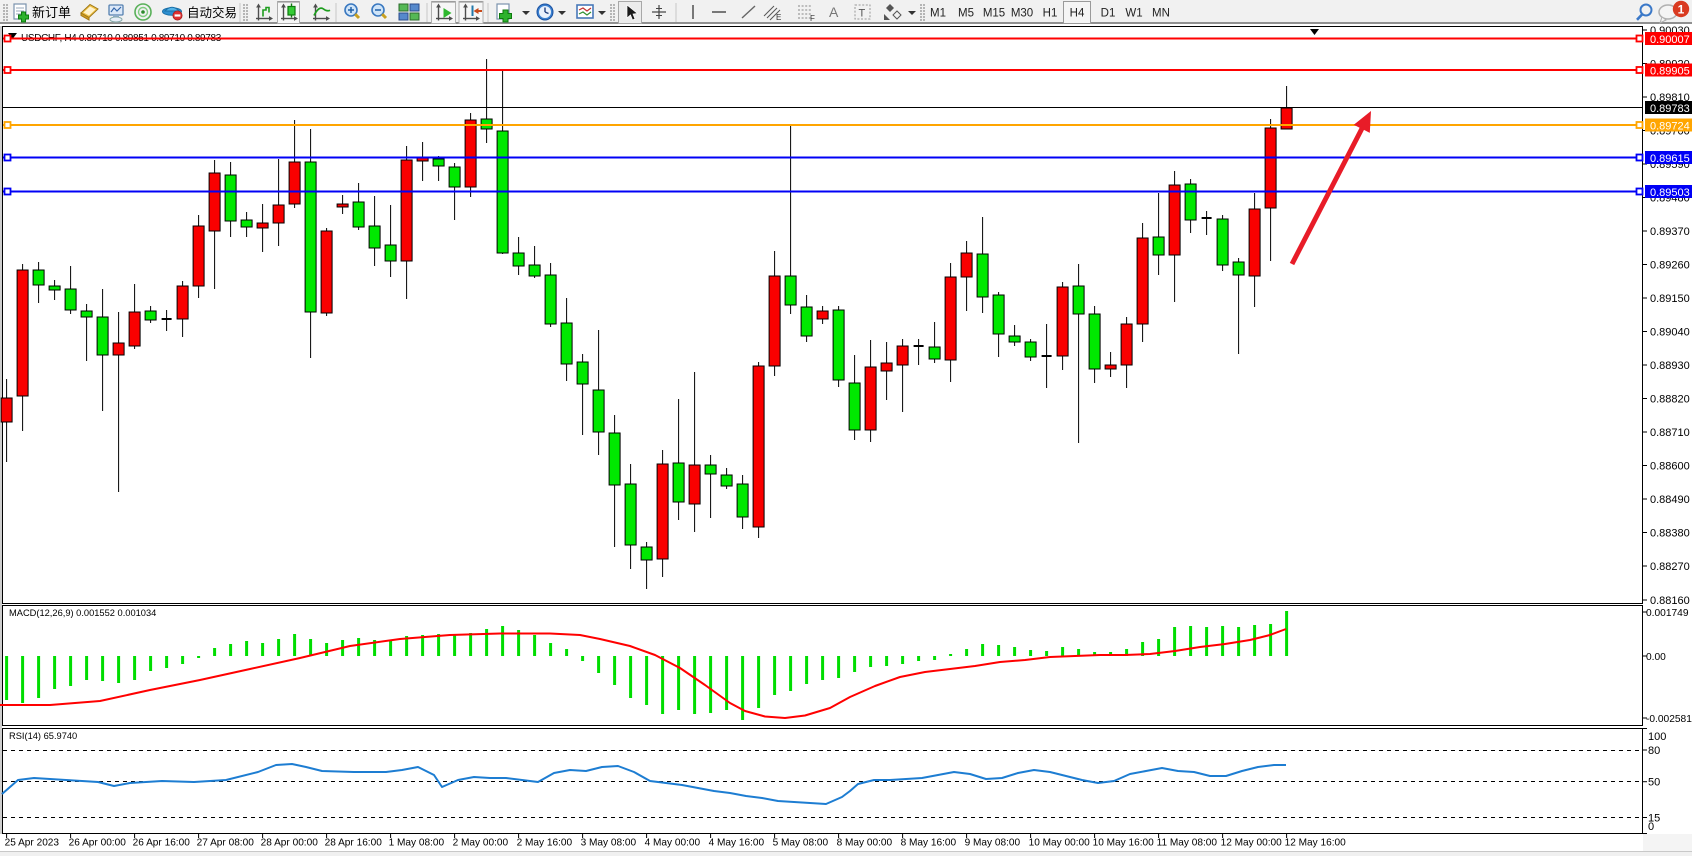  What do you see at coordinates (673, 843) in the screenshot?
I see `svg-text: 4 May 00:00` at bounding box center [673, 843].